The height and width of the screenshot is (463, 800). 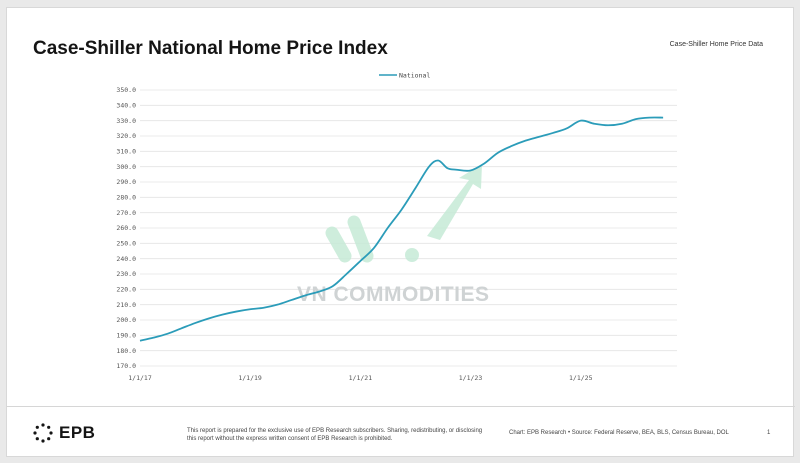 What do you see at coordinates (126, 167) in the screenshot?
I see `y-tick-label: 300.0` at bounding box center [126, 167].